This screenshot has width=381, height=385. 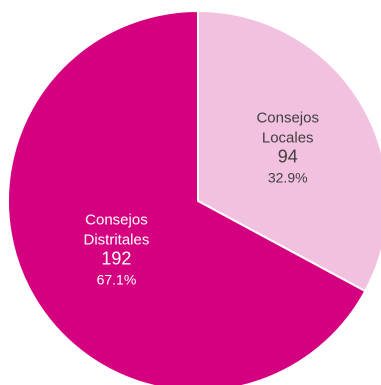 What do you see at coordinates (117, 240) in the screenshot?
I see `slice-name-line-2: Distritales` at bounding box center [117, 240].